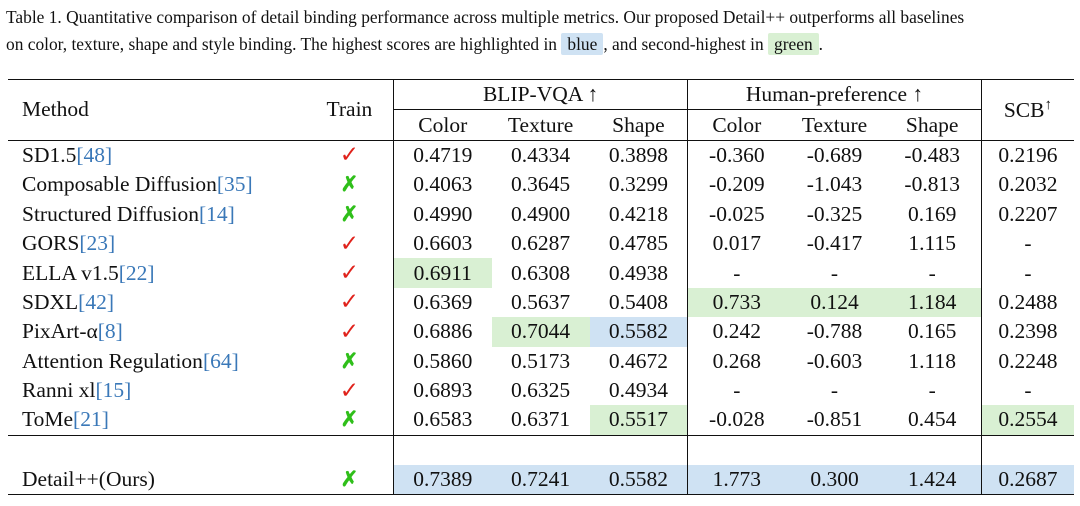 Image resolution: width=1080 pixels, height=506 pixels. Describe the element at coordinates (1027, 480) in the screenshot. I see `scb-cell: 0.2687` at that location.